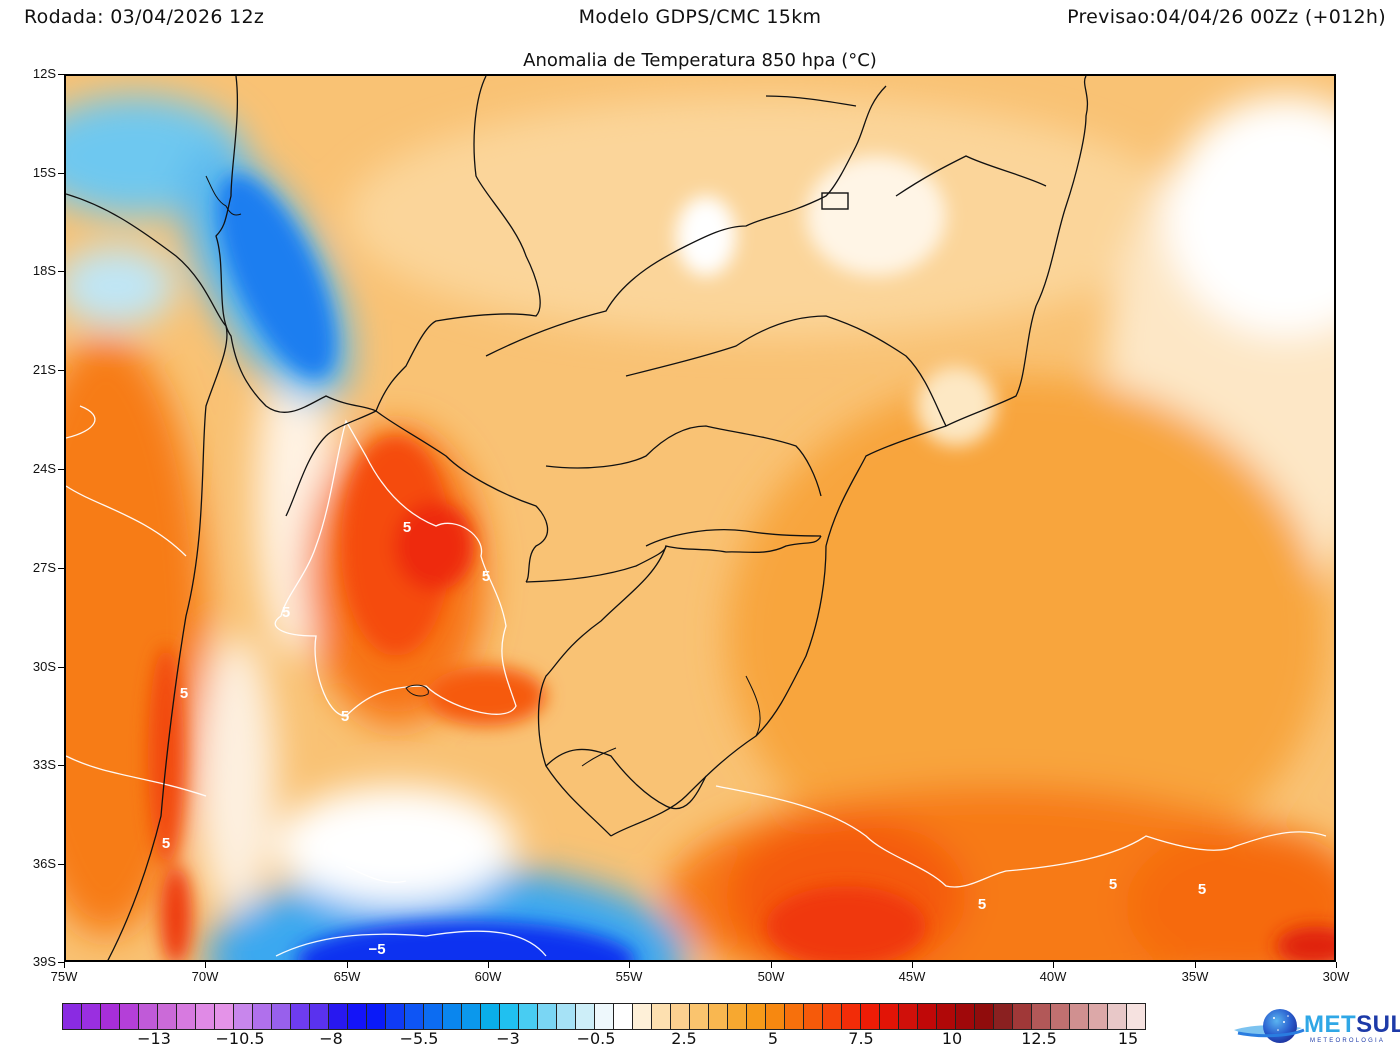 This screenshot has height=1052, width=1400. I want to click on longitude-label: 40W, so click(1053, 976).